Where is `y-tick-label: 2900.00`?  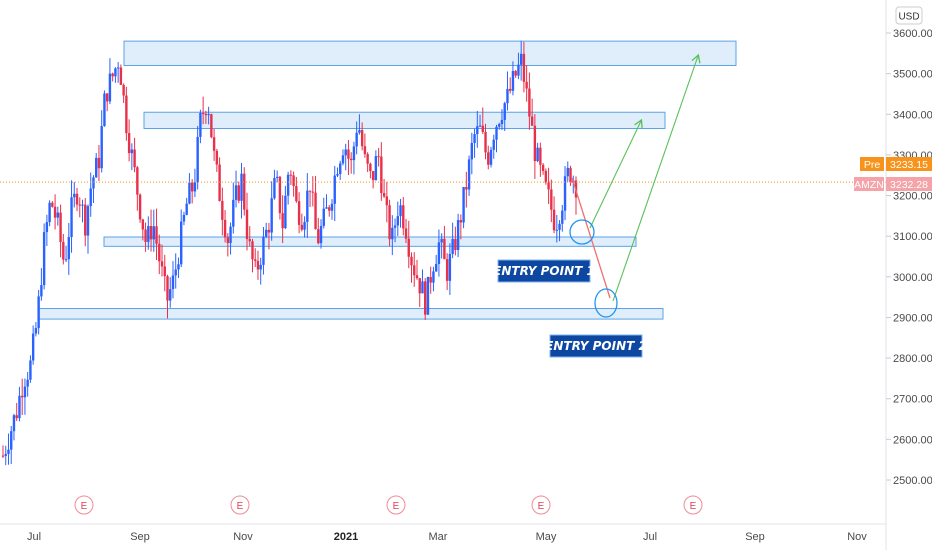 y-tick-label: 2900.00 is located at coordinates (912, 318).